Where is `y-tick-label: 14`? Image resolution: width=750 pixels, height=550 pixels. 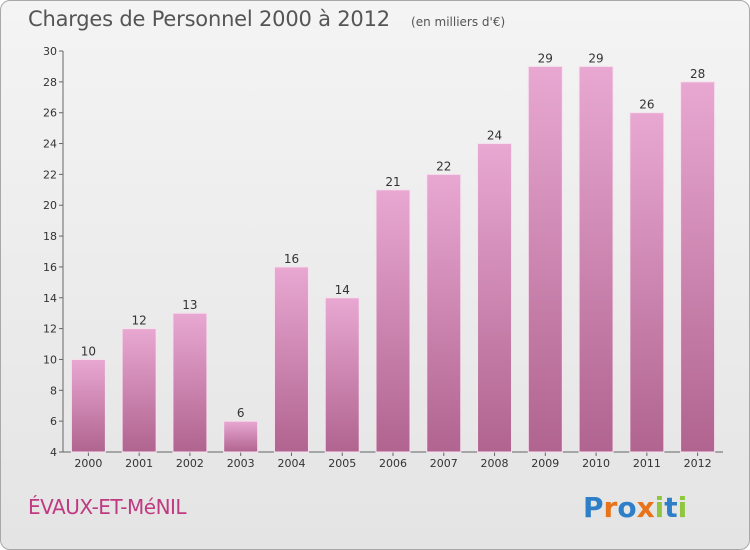
y-tick-label: 14 is located at coordinates (50, 298).